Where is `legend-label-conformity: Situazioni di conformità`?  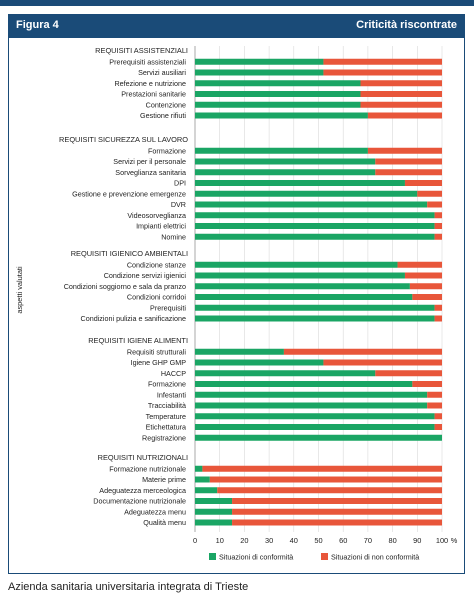 legend-label-conformity: Situazioni di conformità is located at coordinates (256, 557).